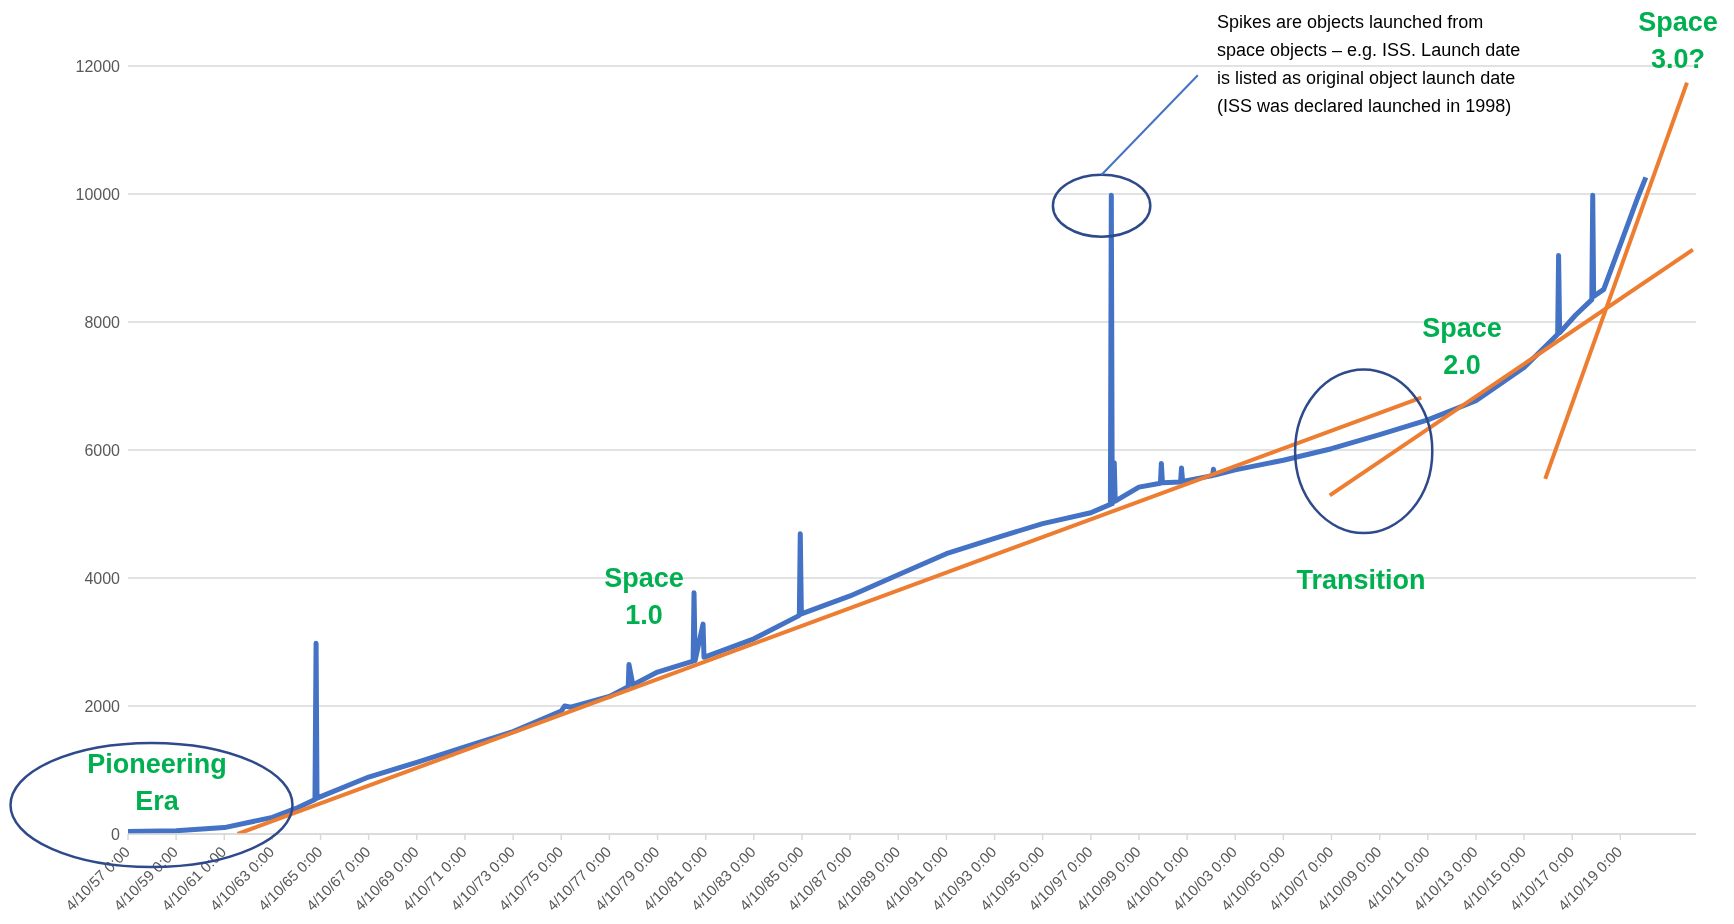 This screenshot has height=924, width=1734. I want to click on y-tick-label: 4000, so click(102, 578).